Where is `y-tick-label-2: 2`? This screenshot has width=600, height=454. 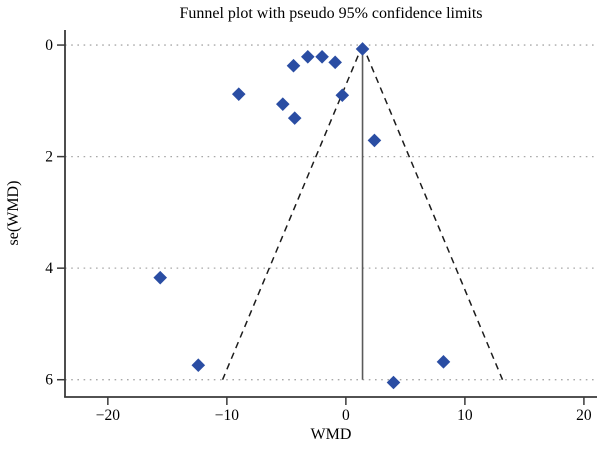 y-tick-label-2: 2 is located at coordinates (49, 157).